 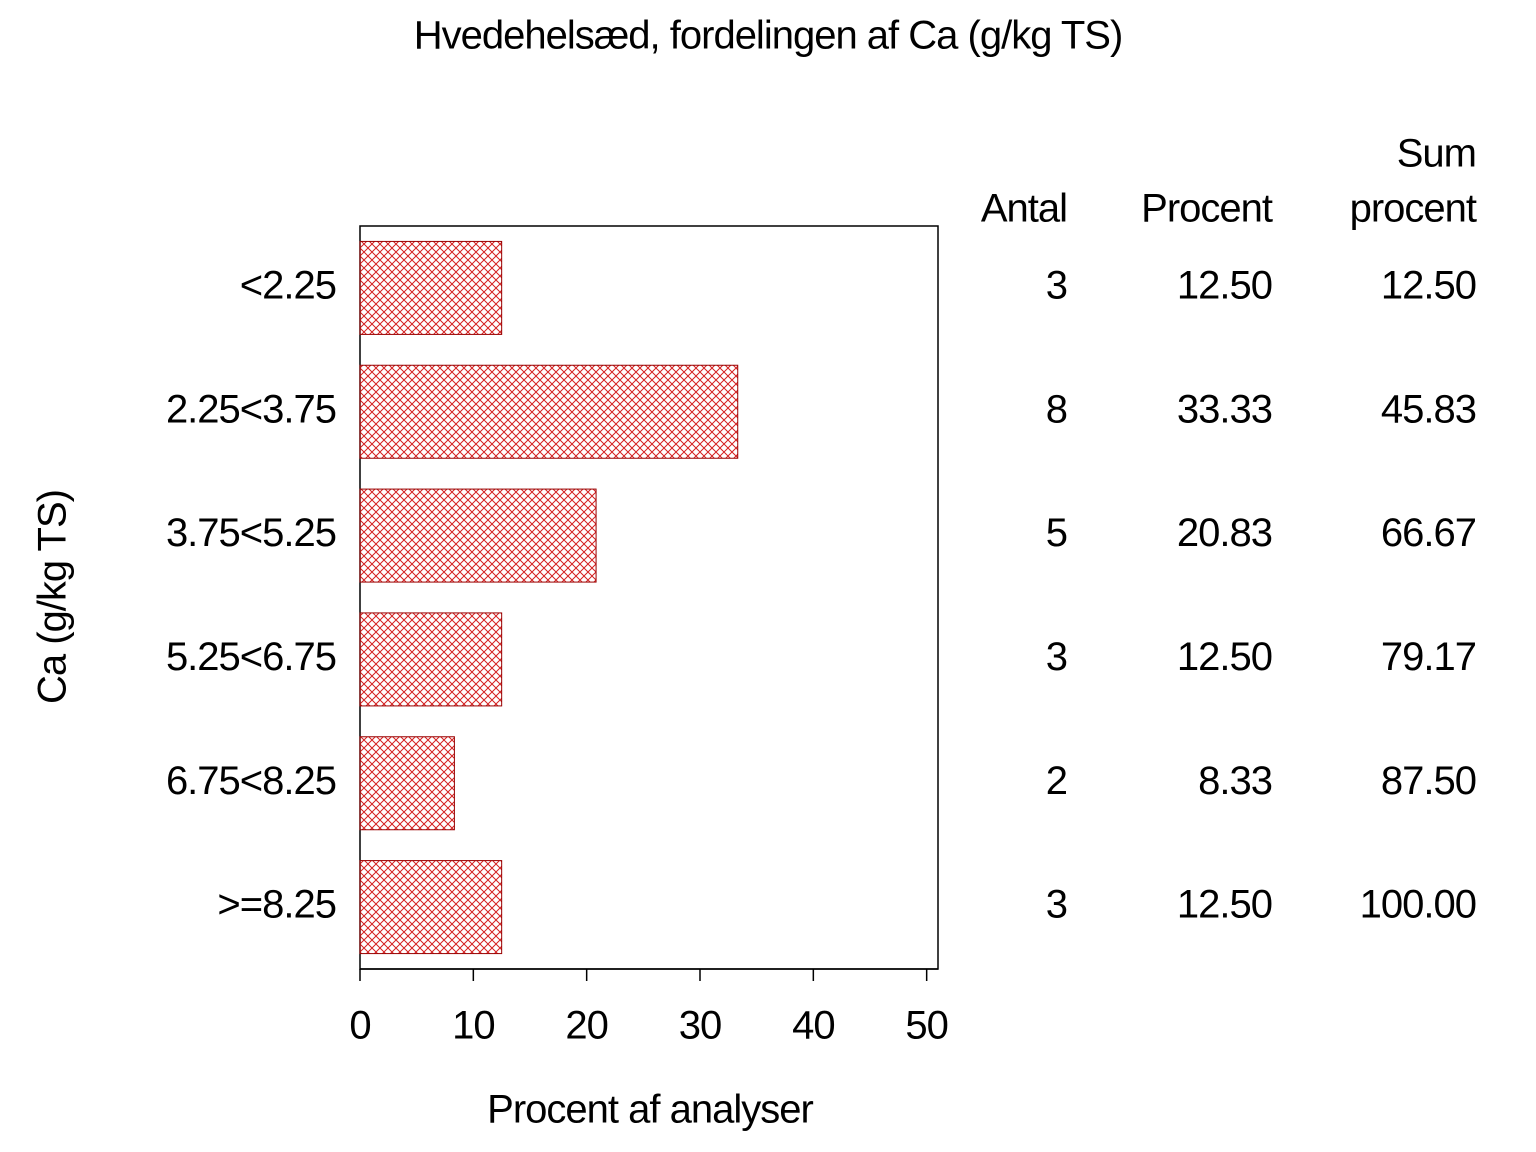 What do you see at coordinates (473, 1026) in the screenshot?
I see `x-tick-label: 10` at bounding box center [473, 1026].